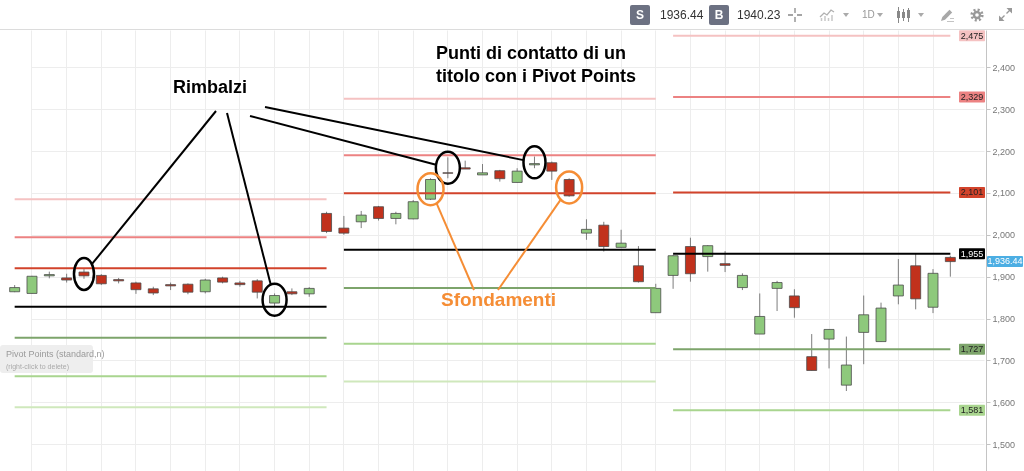  Describe the element at coordinates (1004, 319) in the screenshot. I see `y-tick-label: 1,800` at that location.